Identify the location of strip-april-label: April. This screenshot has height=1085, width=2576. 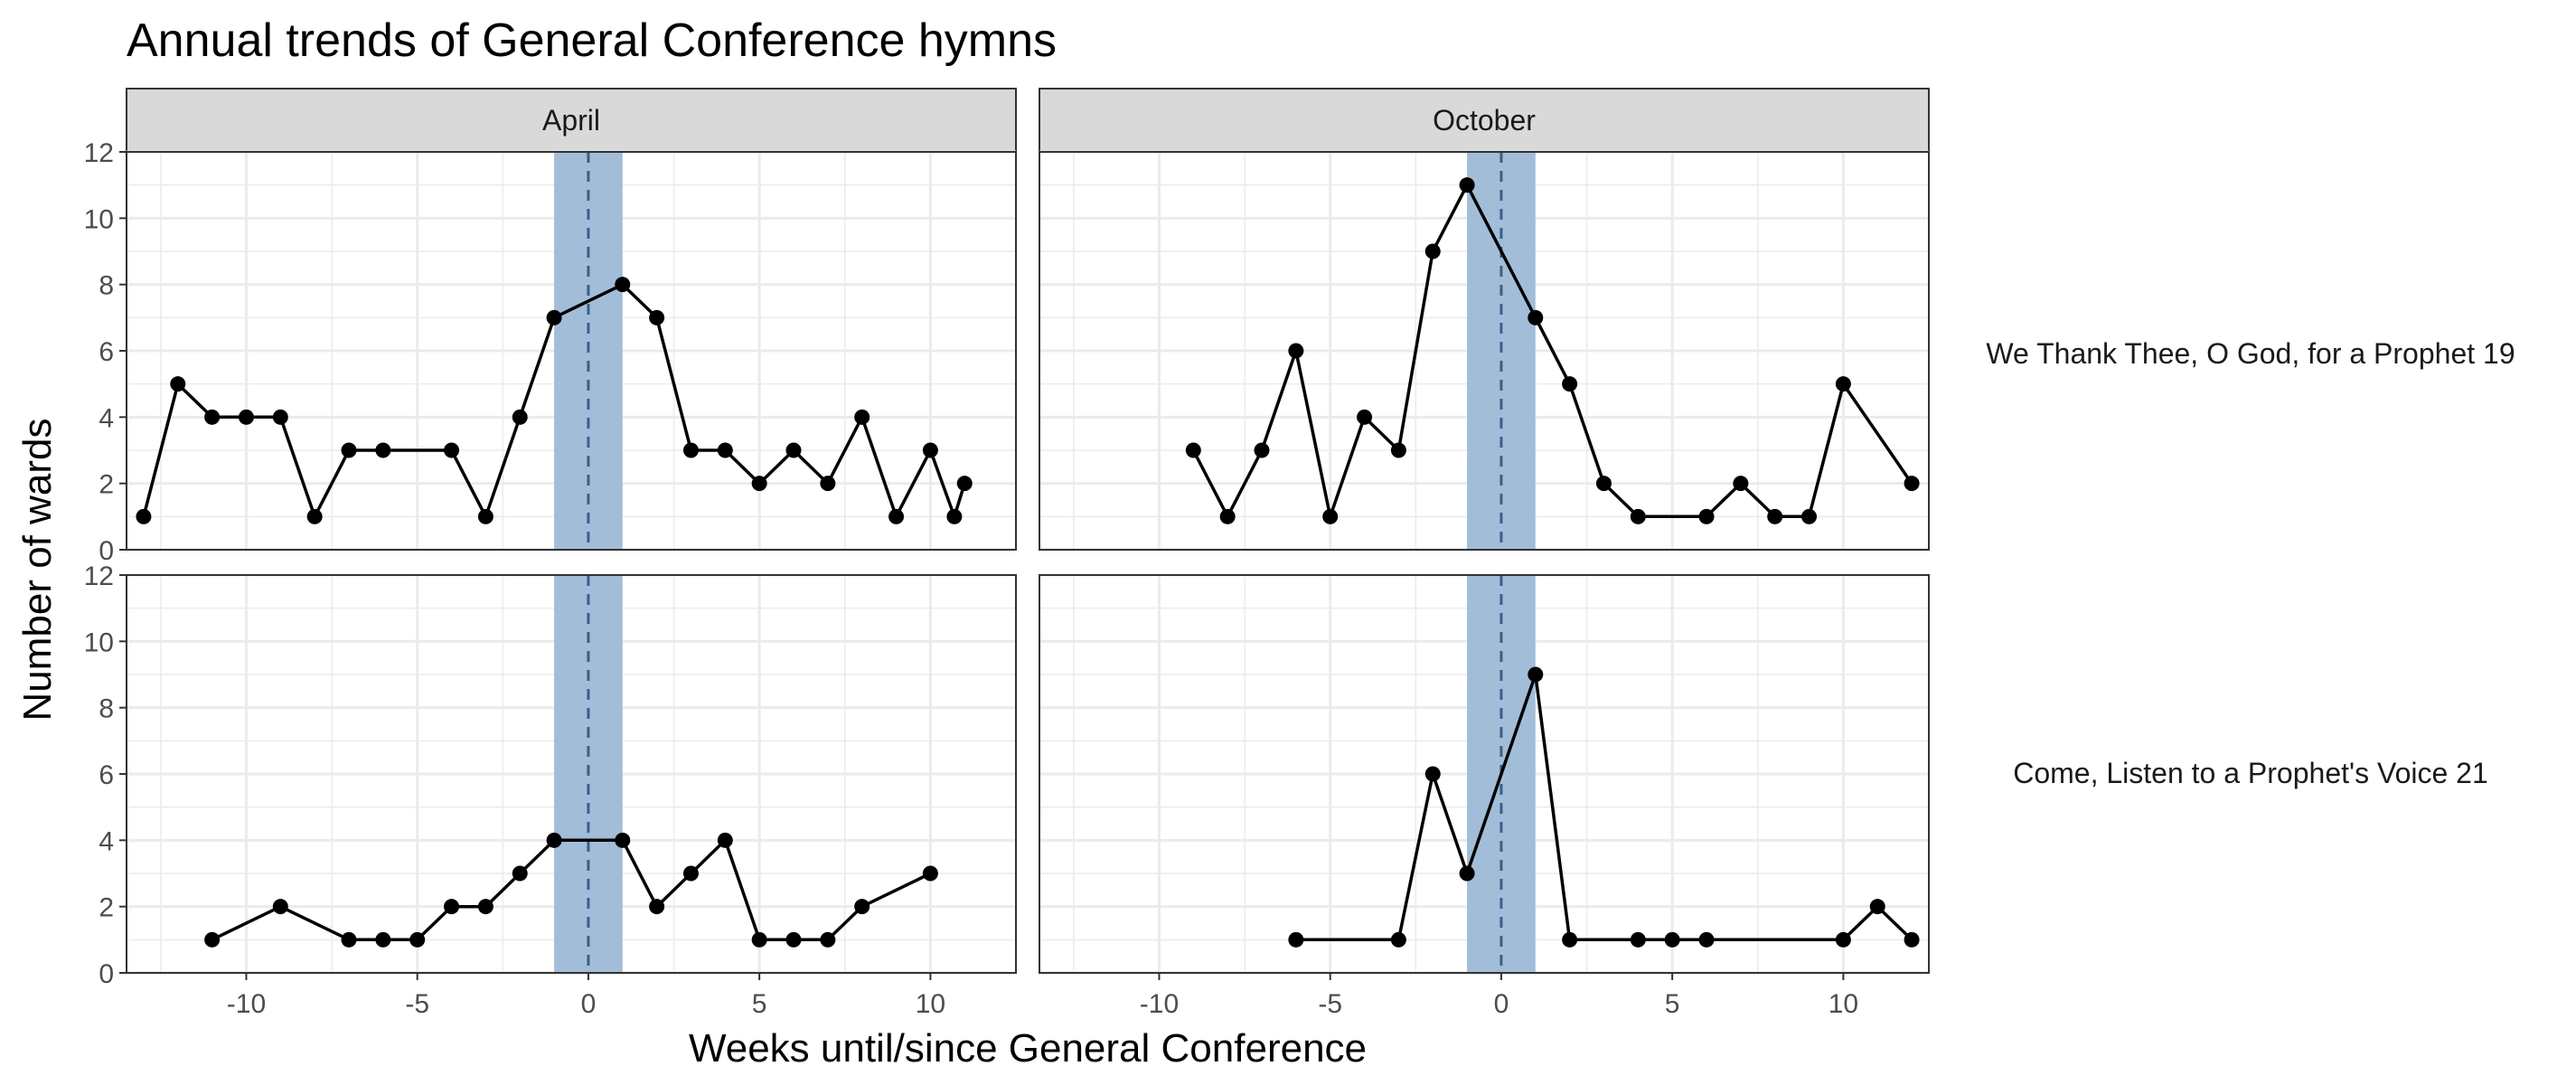
(571, 121).